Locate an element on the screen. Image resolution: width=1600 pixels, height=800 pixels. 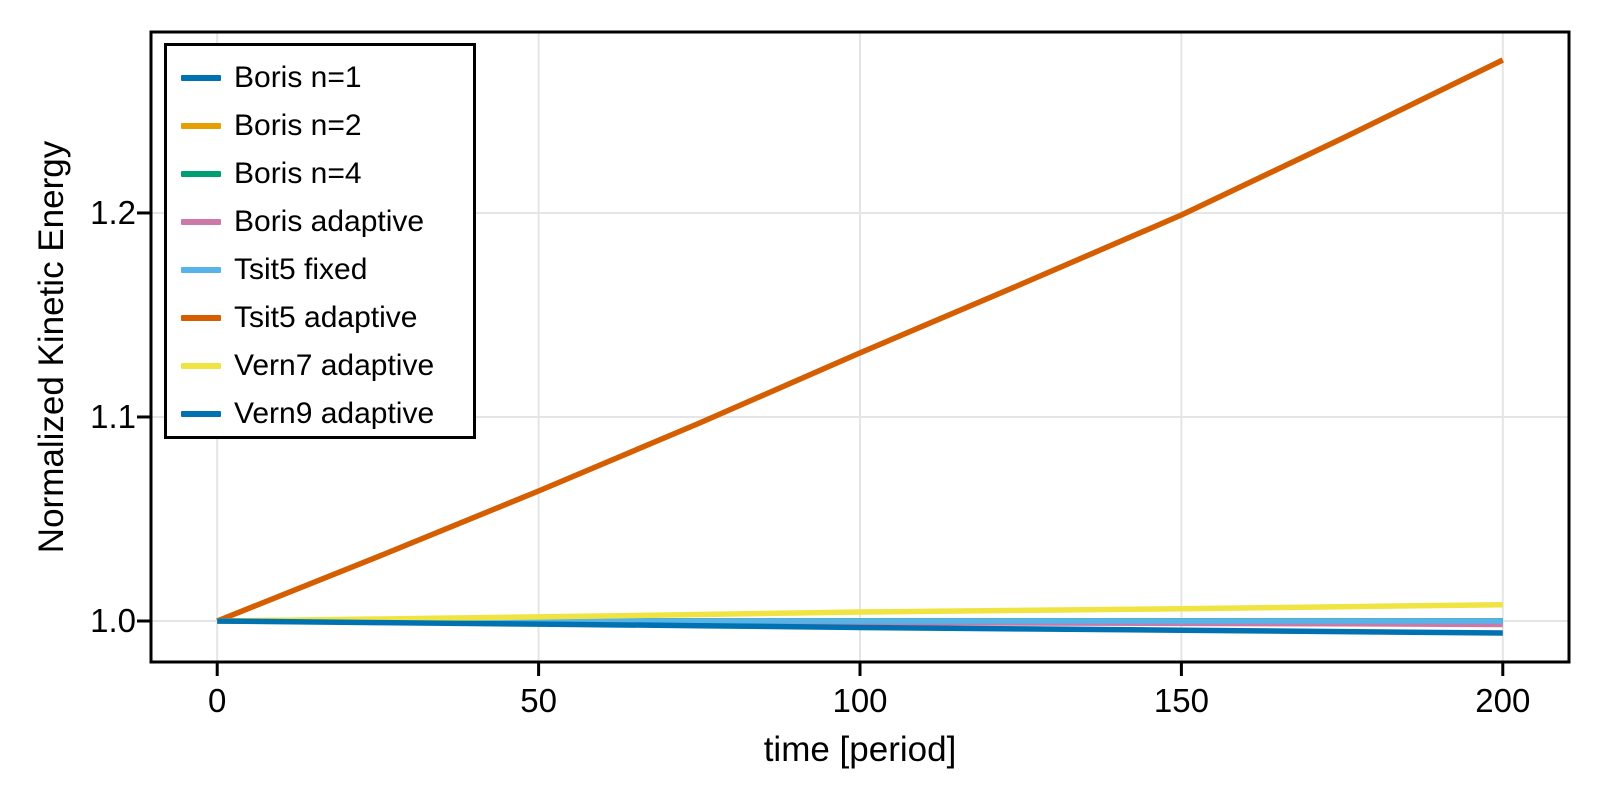
legend-item-vern9-adaptive: Vern9 adaptive is located at coordinates (327, 414).